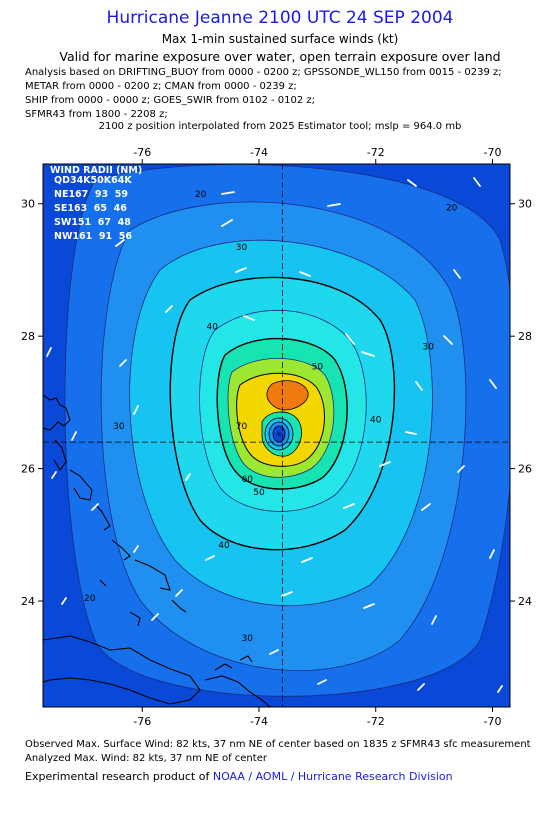 This screenshot has height=815, width=560. I want to click on lat-tick-label-left: 28, so click(28, 336).